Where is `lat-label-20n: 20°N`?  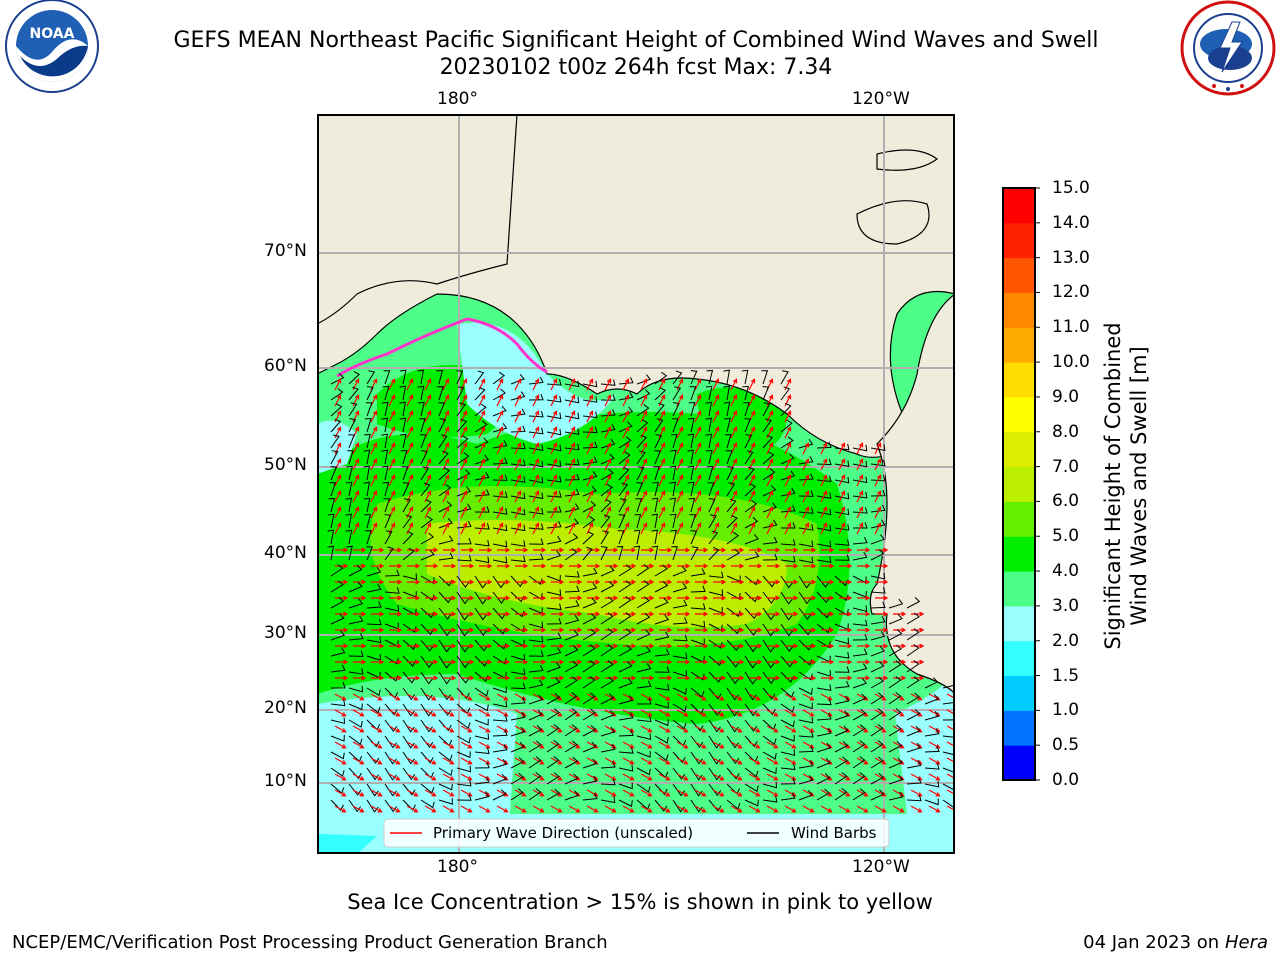 lat-label-20n: 20°N is located at coordinates (285, 708).